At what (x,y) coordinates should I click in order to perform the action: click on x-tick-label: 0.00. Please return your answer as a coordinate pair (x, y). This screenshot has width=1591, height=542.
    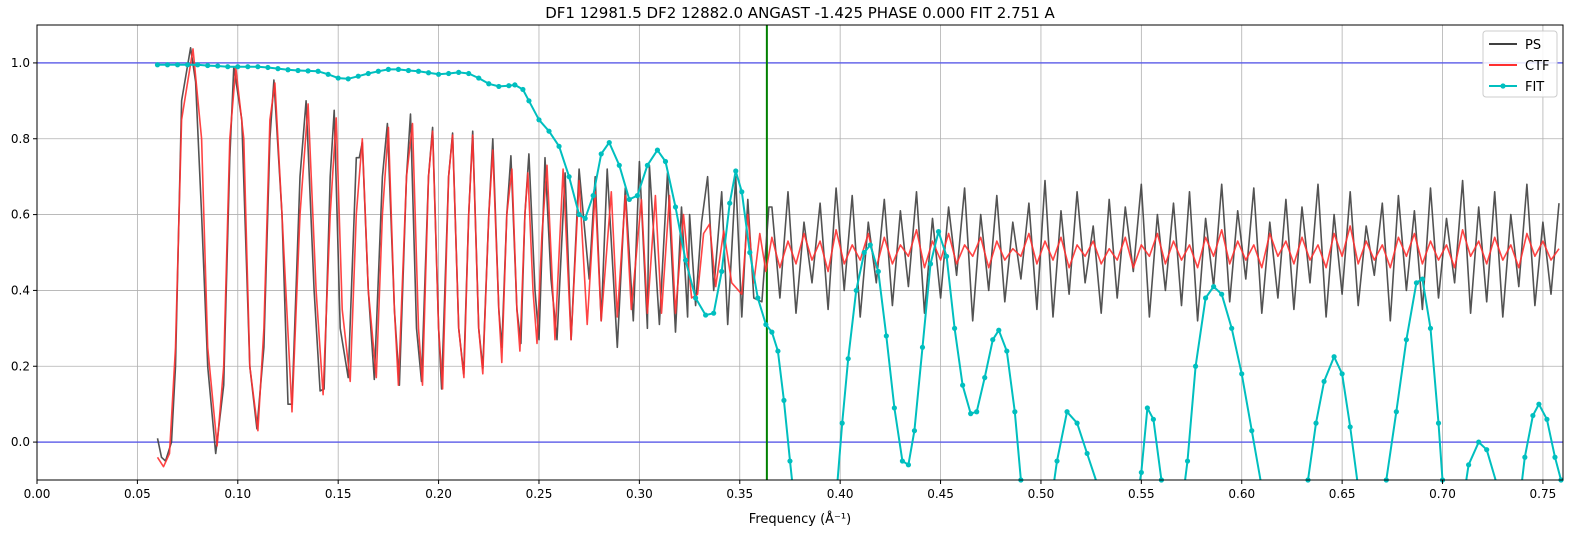
    Looking at the image, I should click on (37, 494).